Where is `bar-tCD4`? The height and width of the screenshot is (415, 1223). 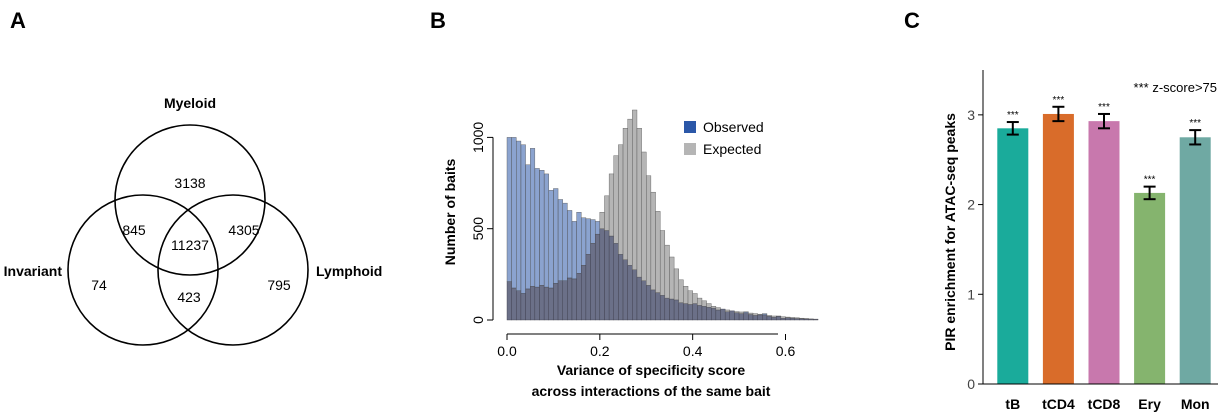
bar-tCD4 is located at coordinates (1058, 249).